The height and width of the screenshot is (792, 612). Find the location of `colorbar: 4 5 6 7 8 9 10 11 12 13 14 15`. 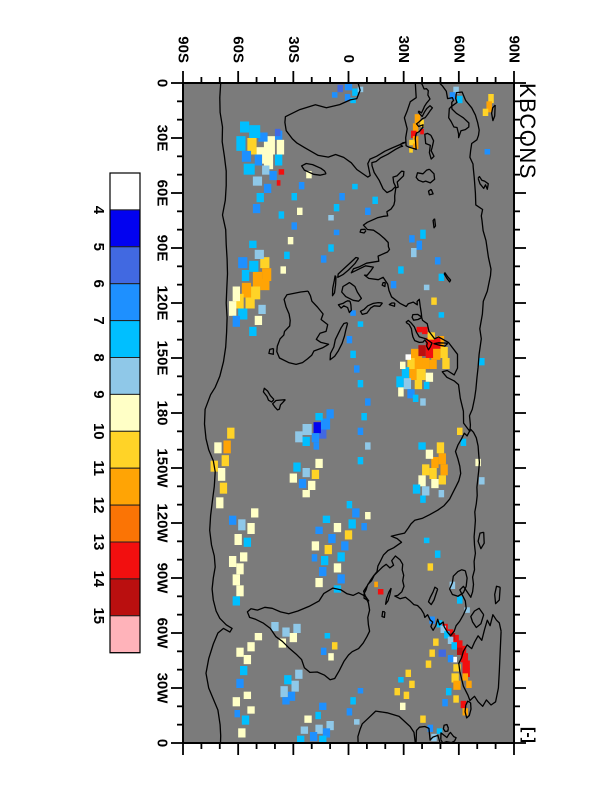

colorbar: 4 5 6 7 8 9 10 11 12 13 14 15 is located at coordinates (115, 413).